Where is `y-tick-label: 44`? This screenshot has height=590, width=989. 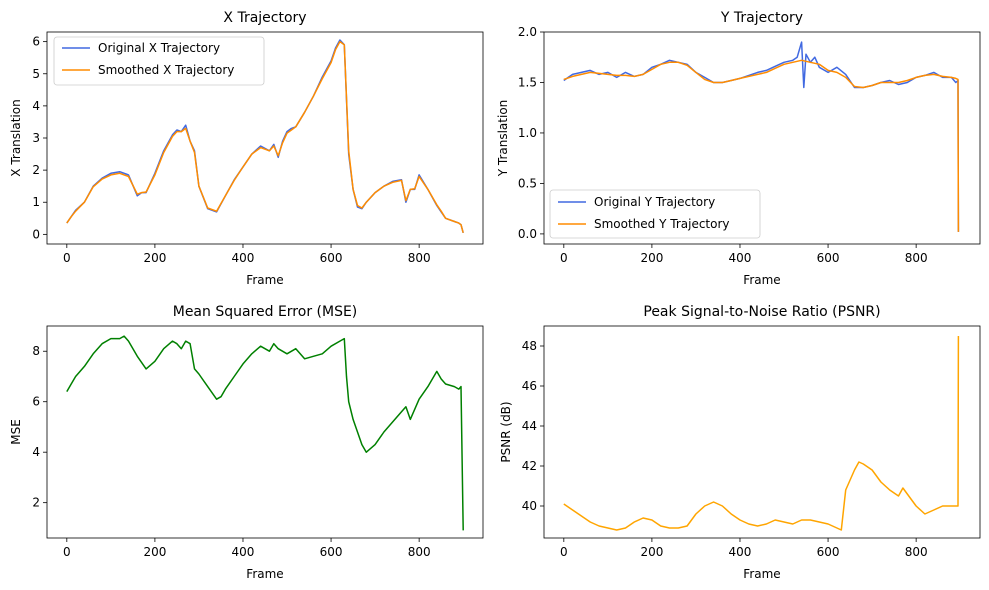 y-tick-label: 44 is located at coordinates (529, 426).